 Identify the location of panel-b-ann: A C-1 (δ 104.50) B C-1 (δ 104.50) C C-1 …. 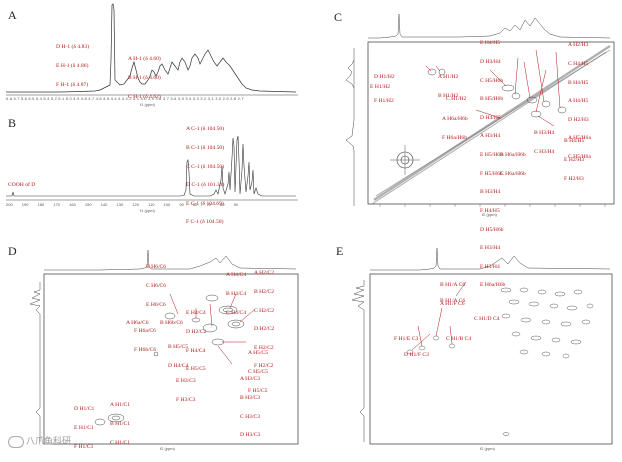
(205, 176).